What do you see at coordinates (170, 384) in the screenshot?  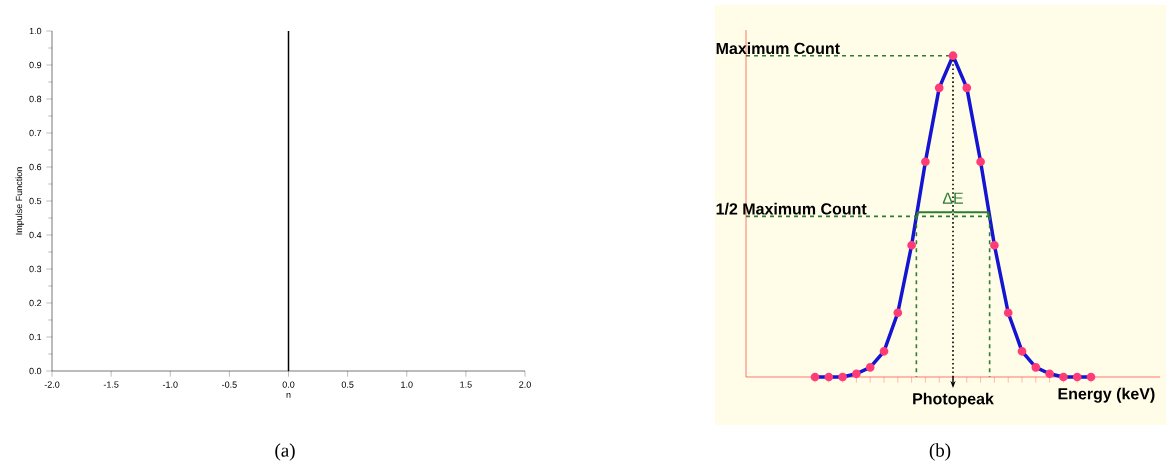 I see `x-tick-label: -1.0` at bounding box center [170, 384].